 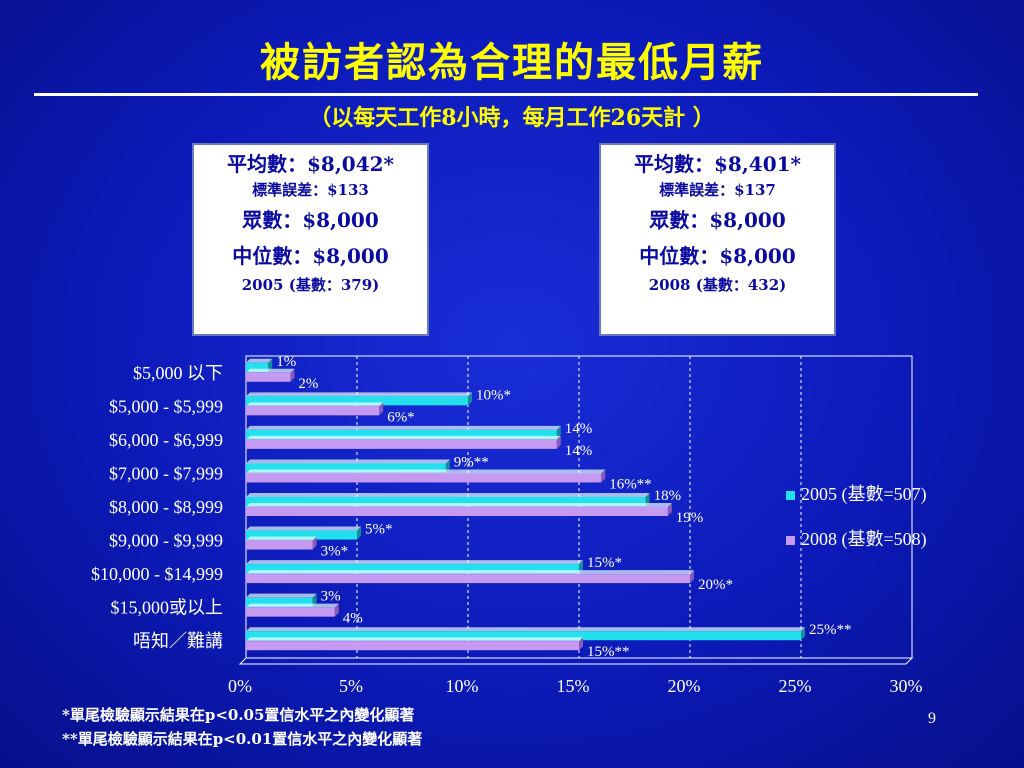 What do you see at coordinates (715, 585) in the screenshot?
I see `data-label: 20%*` at bounding box center [715, 585].